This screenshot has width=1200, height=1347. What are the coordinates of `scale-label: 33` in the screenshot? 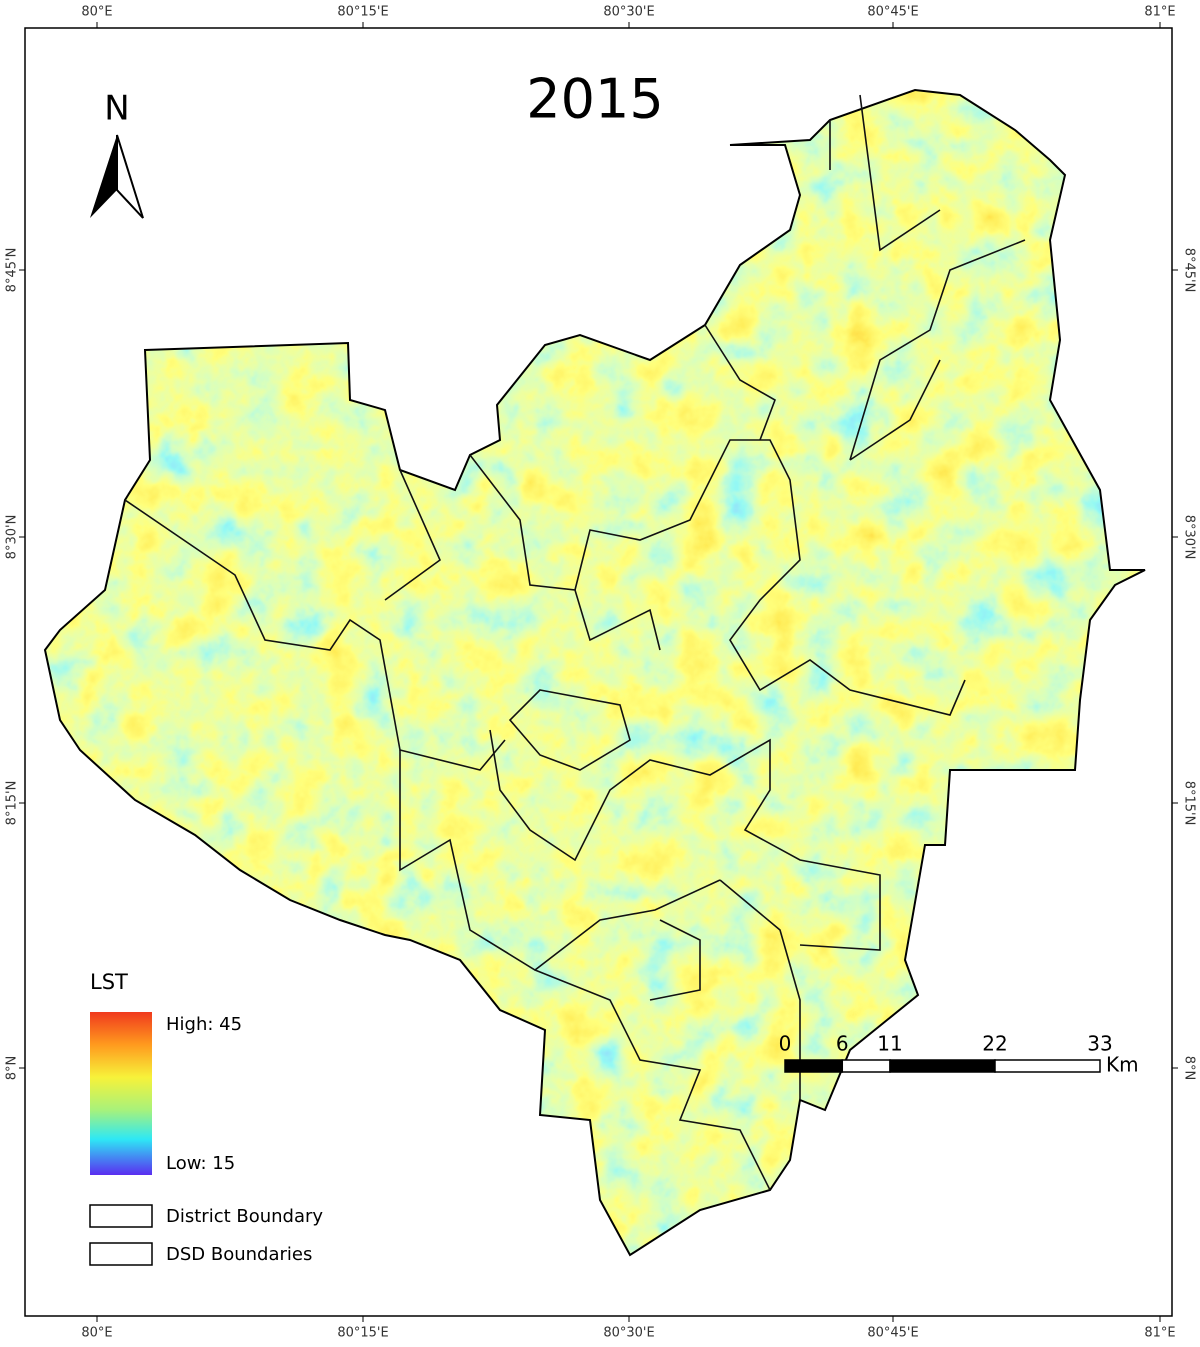 It's located at (1099, 1044).